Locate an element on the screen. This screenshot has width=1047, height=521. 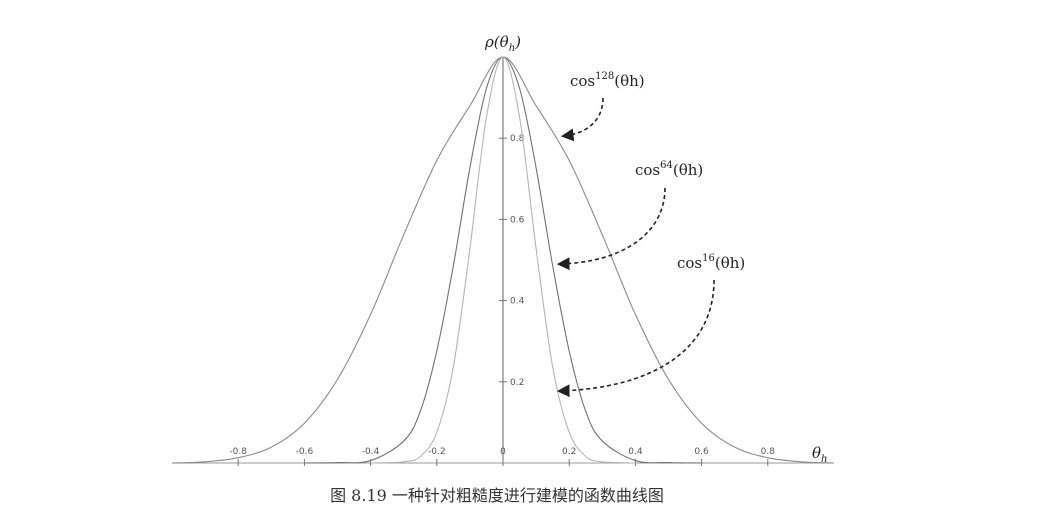
x-tick-label: 0 is located at coordinates (503, 452).